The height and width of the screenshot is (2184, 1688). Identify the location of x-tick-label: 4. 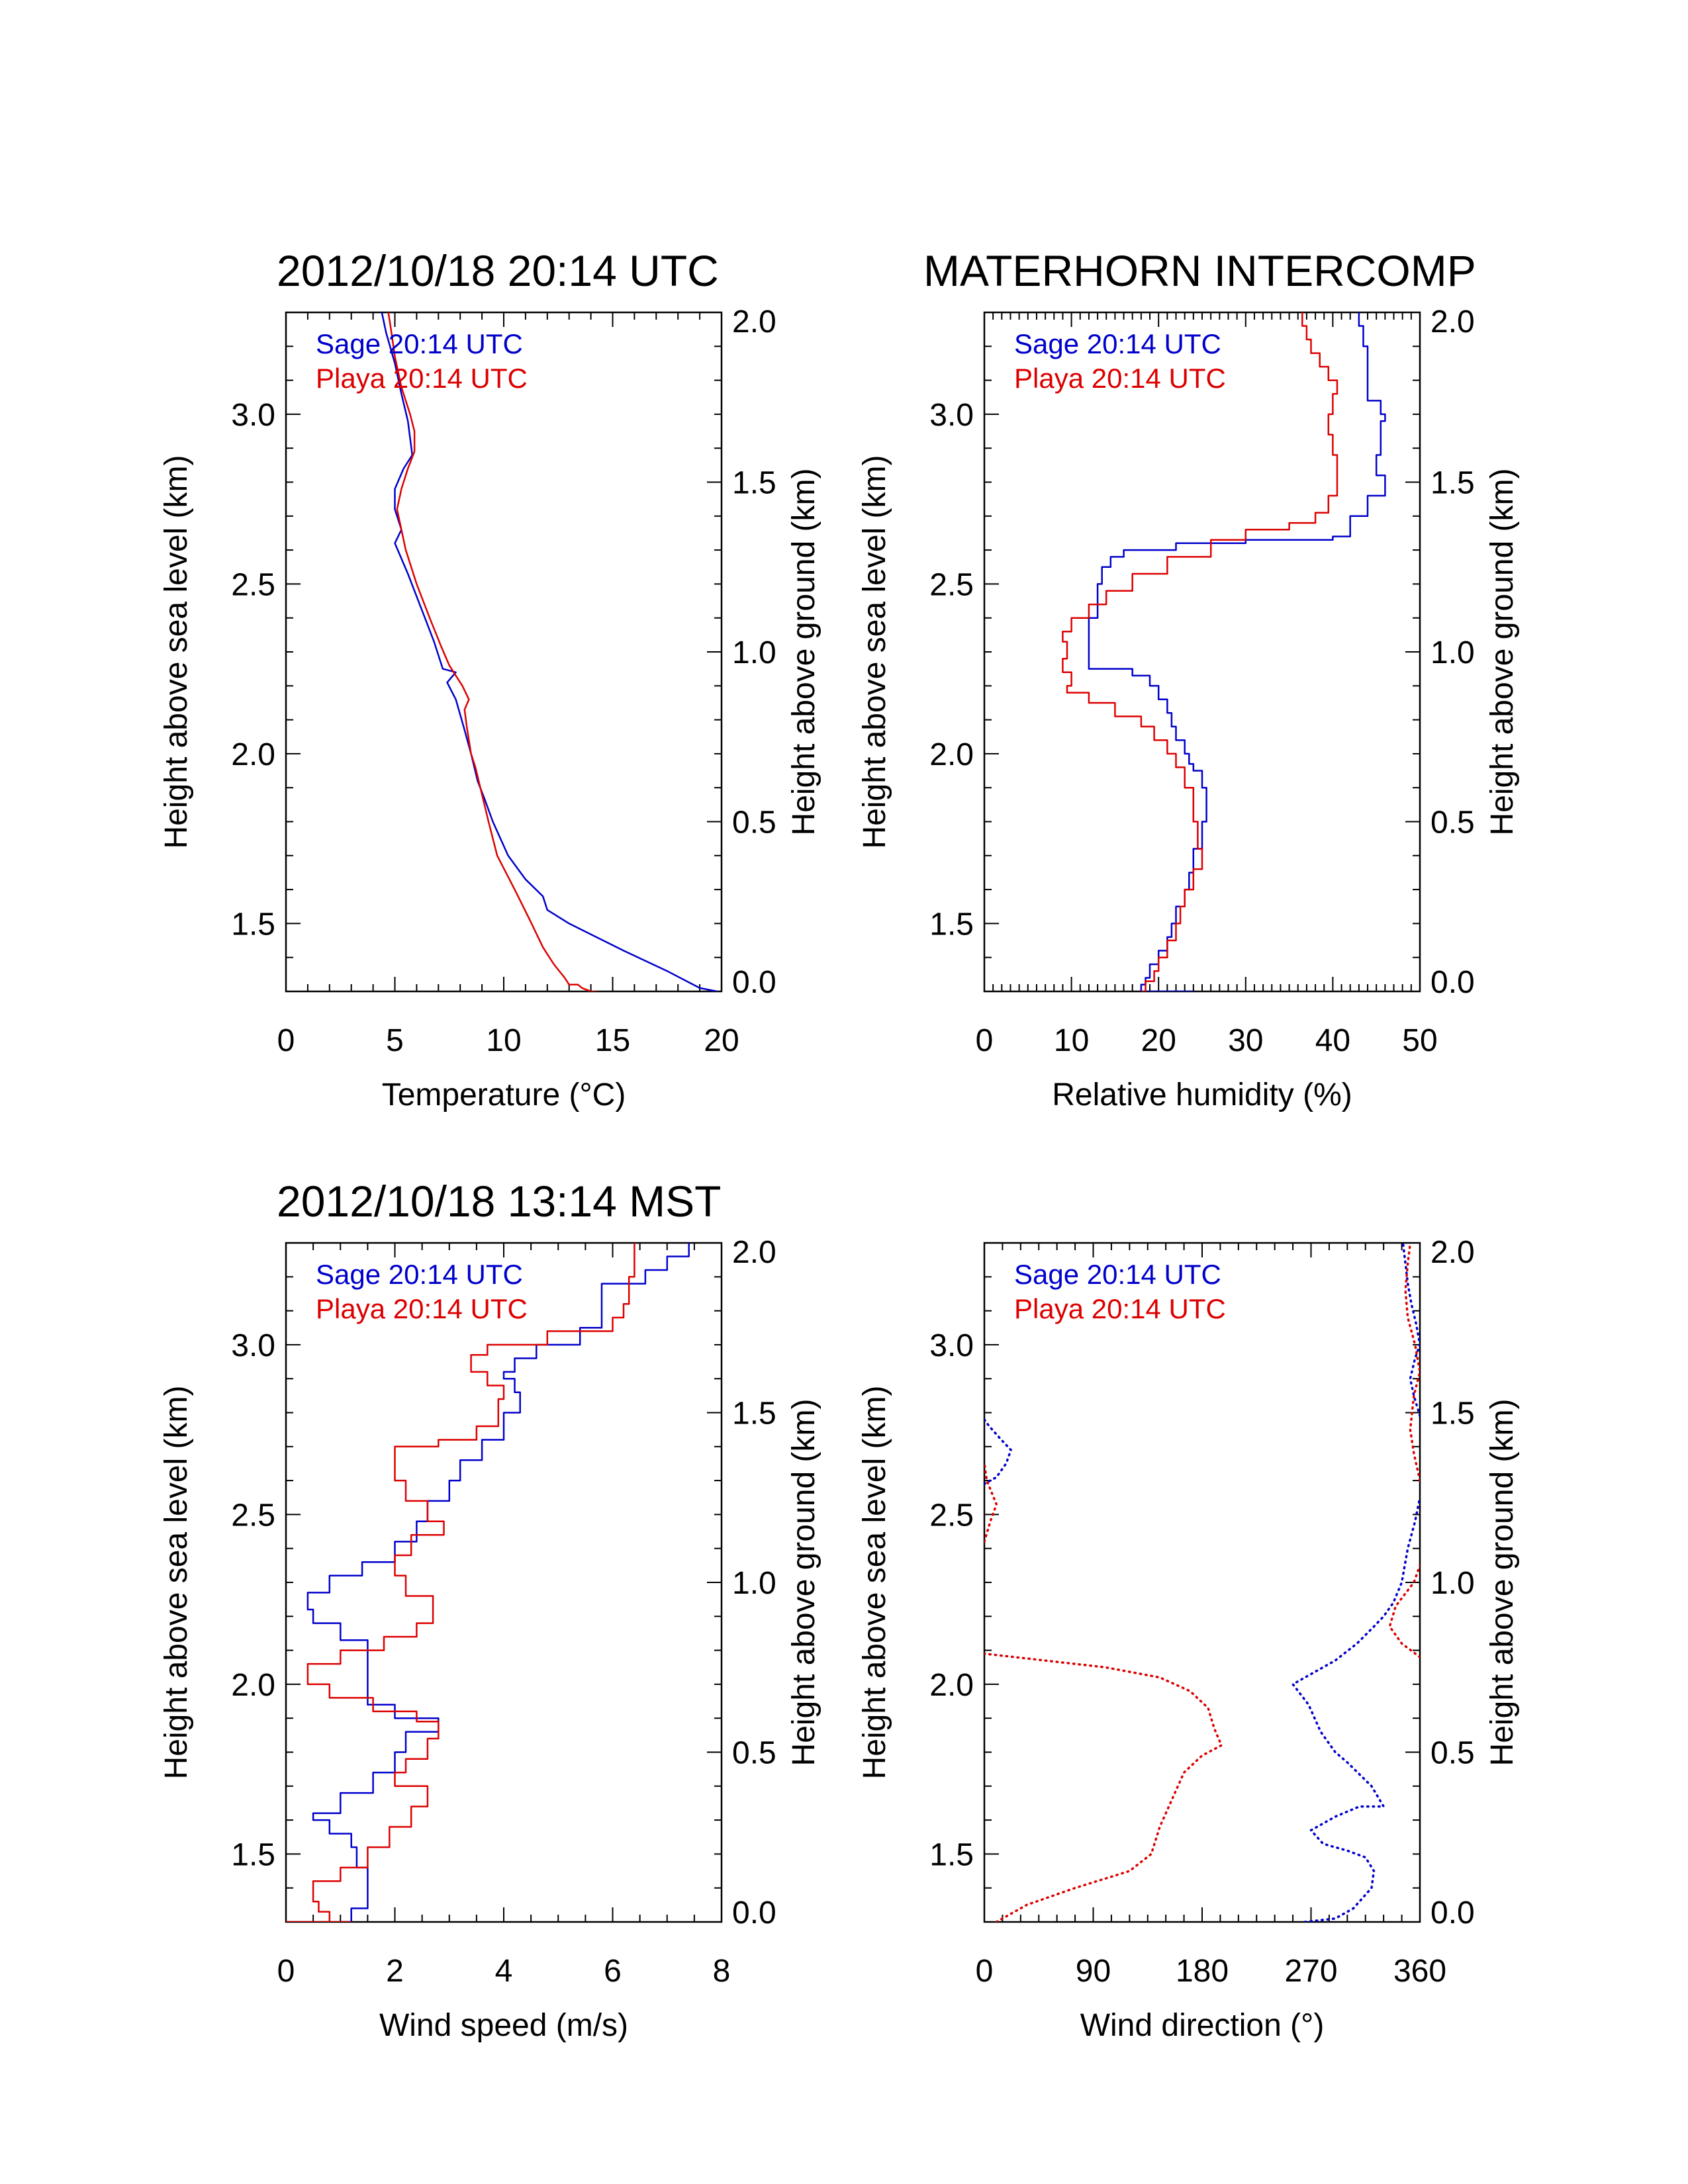
(504, 1971).